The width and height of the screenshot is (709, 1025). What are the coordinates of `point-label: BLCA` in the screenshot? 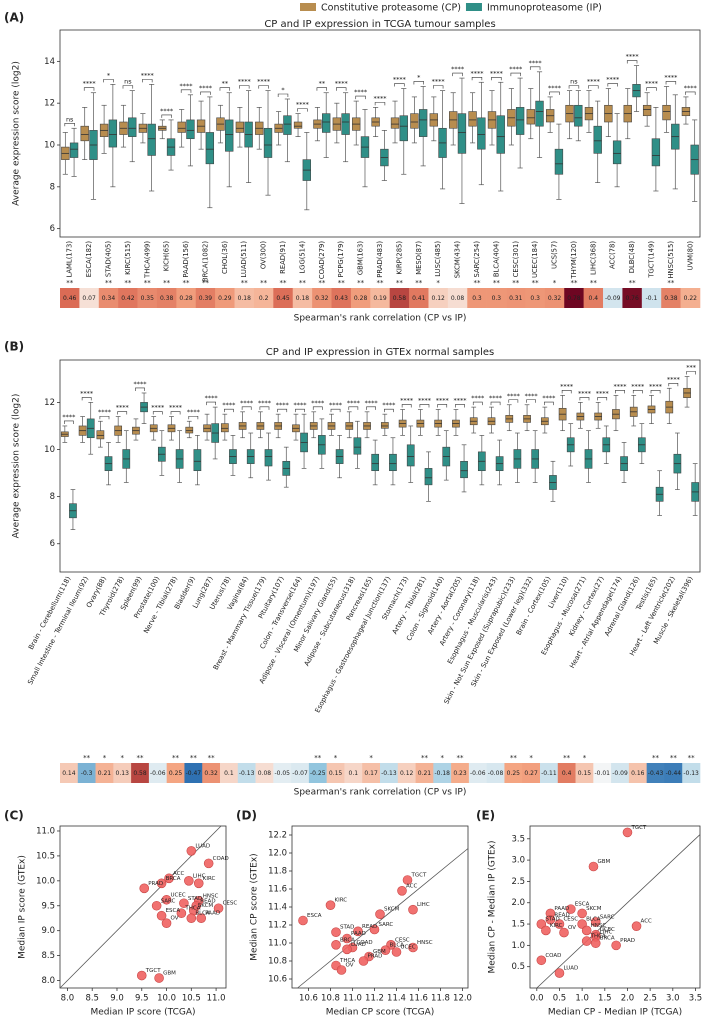 It's located at (397, 946).